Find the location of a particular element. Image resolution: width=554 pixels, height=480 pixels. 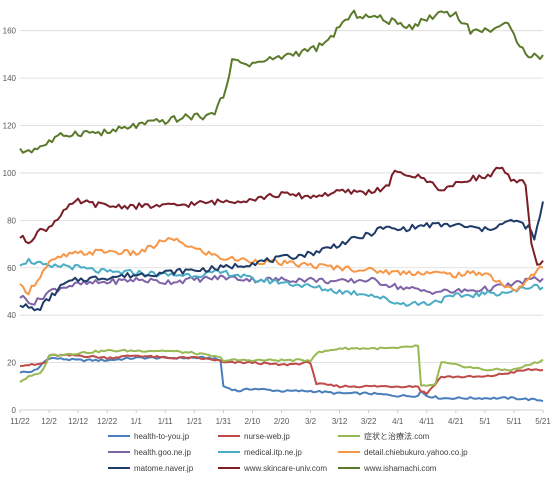

x-tick-label: 4/11 is located at coordinates (427, 421).